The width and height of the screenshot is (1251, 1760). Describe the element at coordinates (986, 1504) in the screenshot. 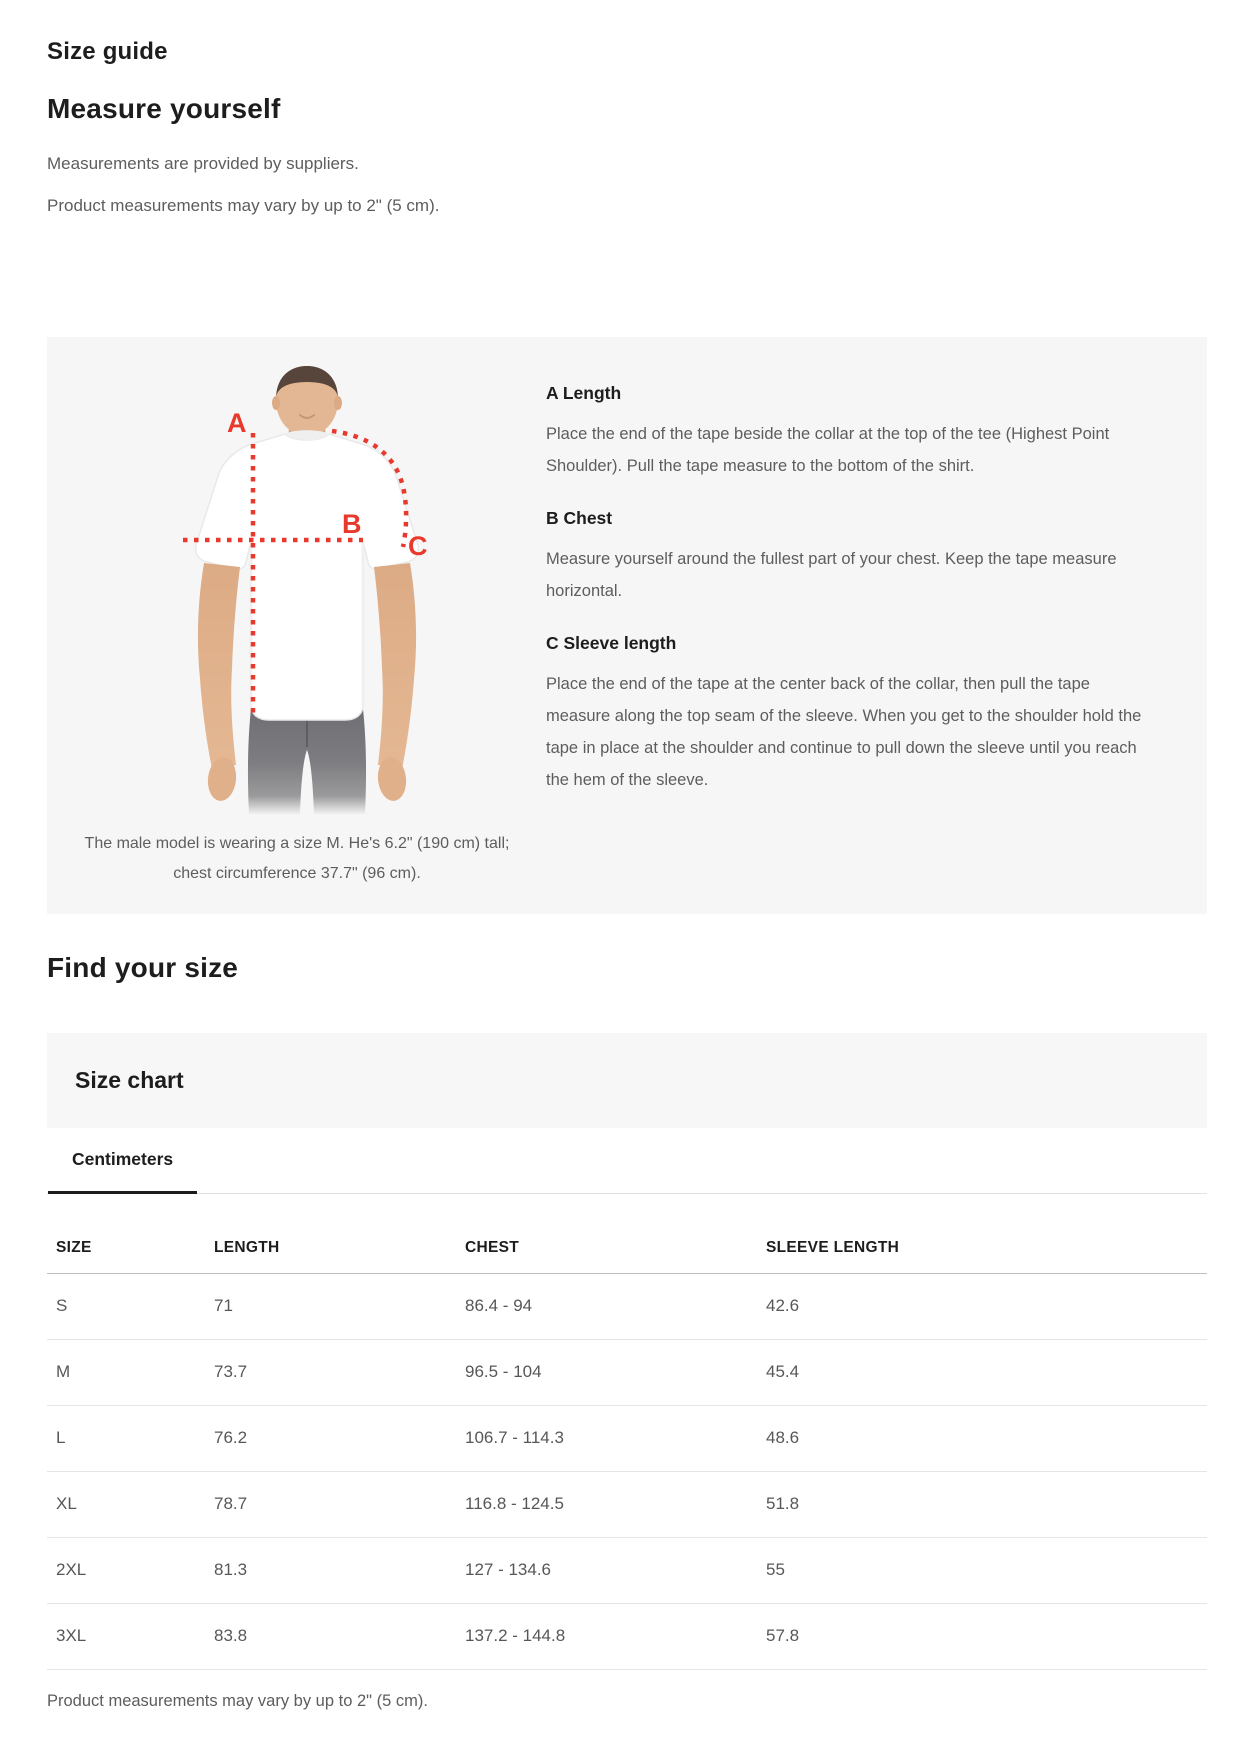

I see `cell-sleeve: 51.8` at that location.